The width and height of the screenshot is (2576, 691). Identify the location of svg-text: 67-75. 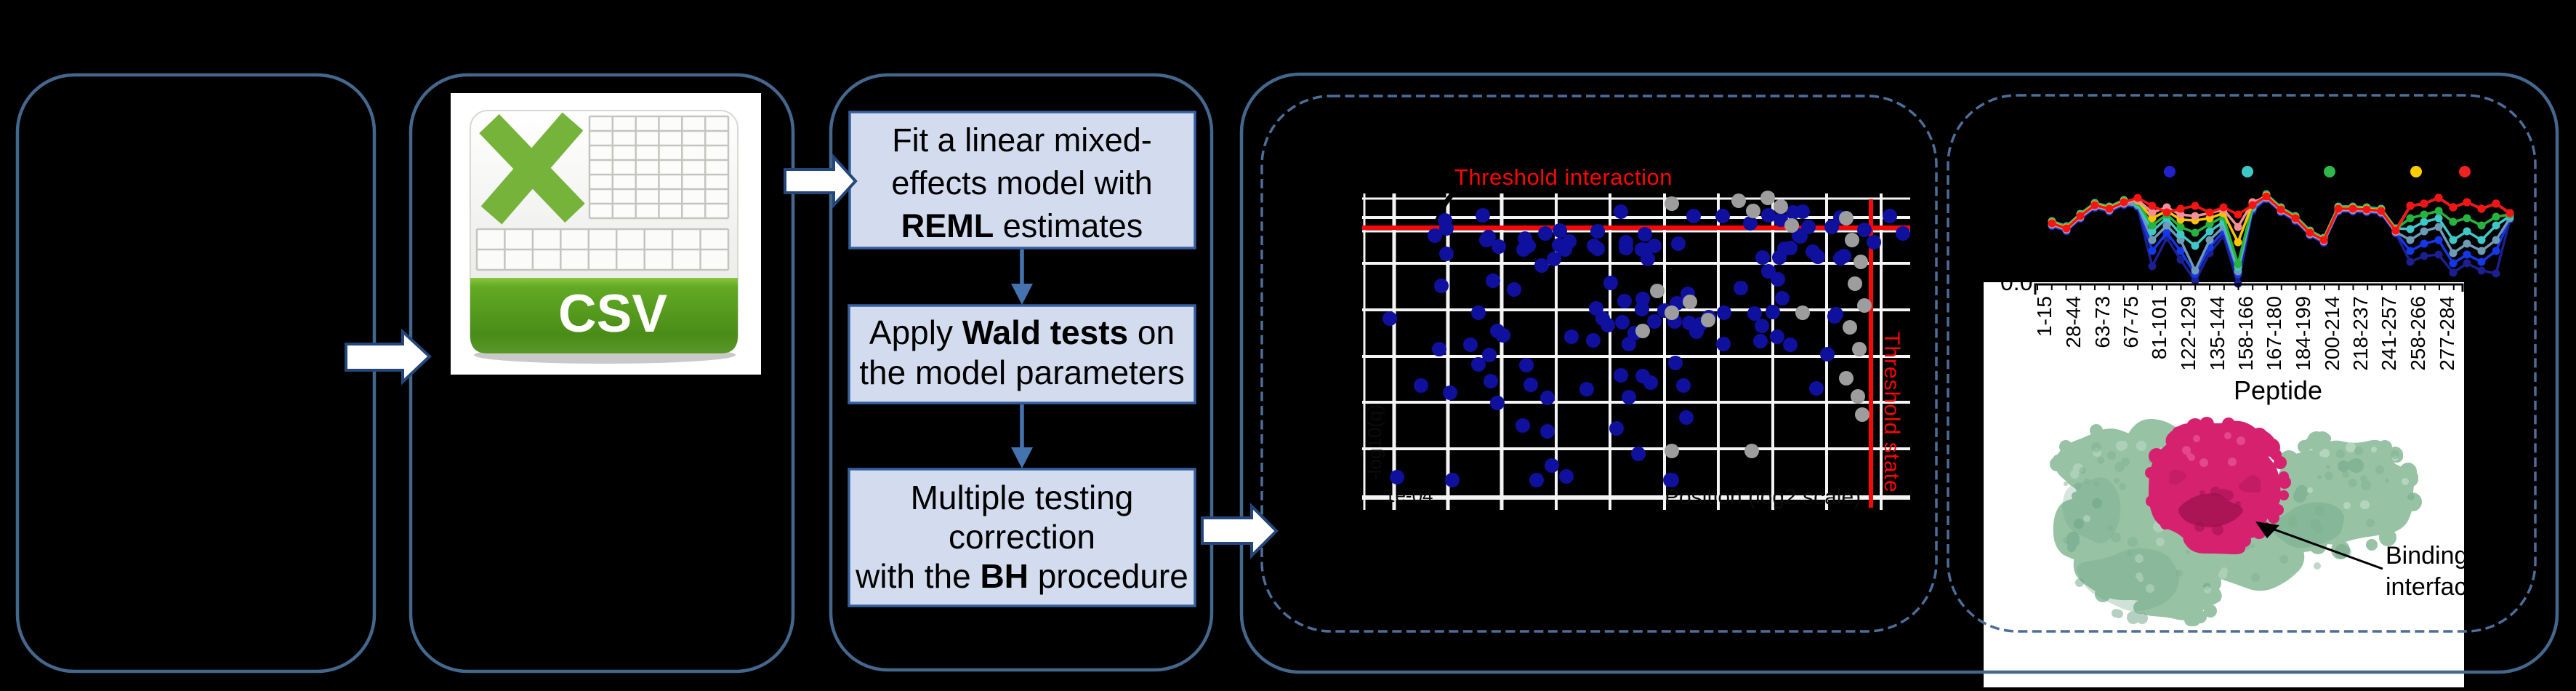
(2131, 322).